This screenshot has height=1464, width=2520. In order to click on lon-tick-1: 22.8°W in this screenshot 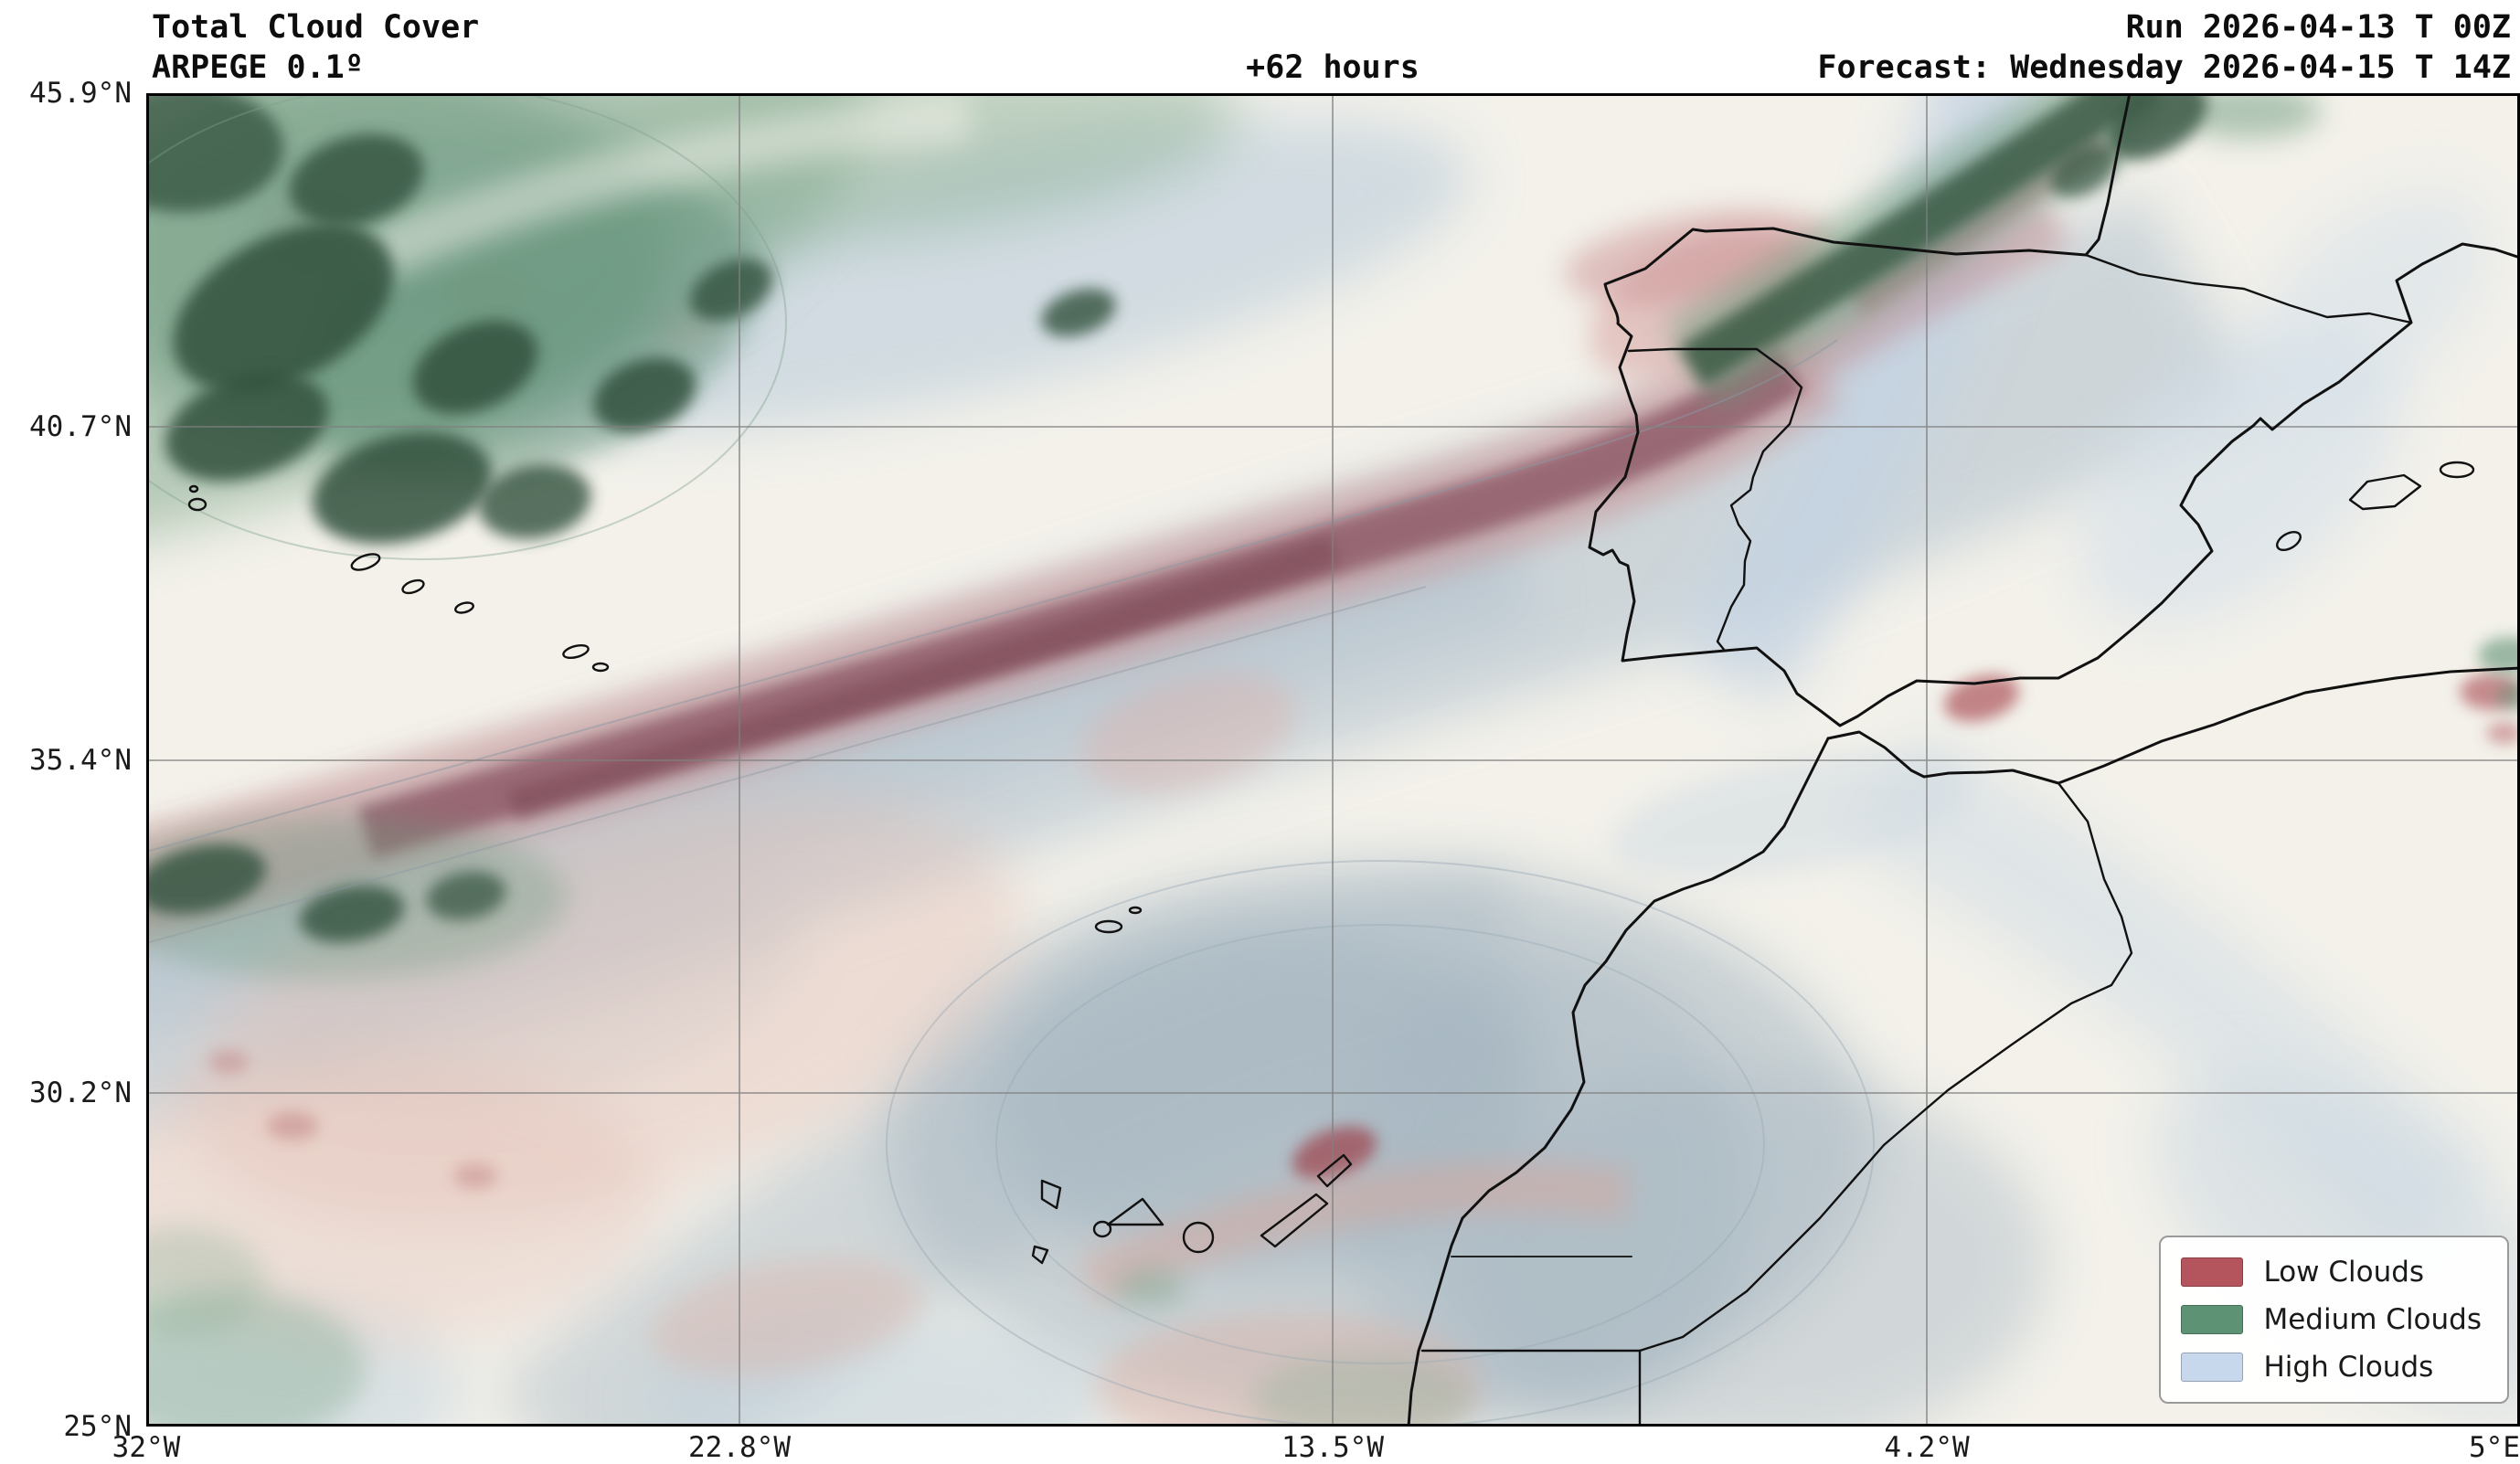, I will do `click(740, 1447)`.